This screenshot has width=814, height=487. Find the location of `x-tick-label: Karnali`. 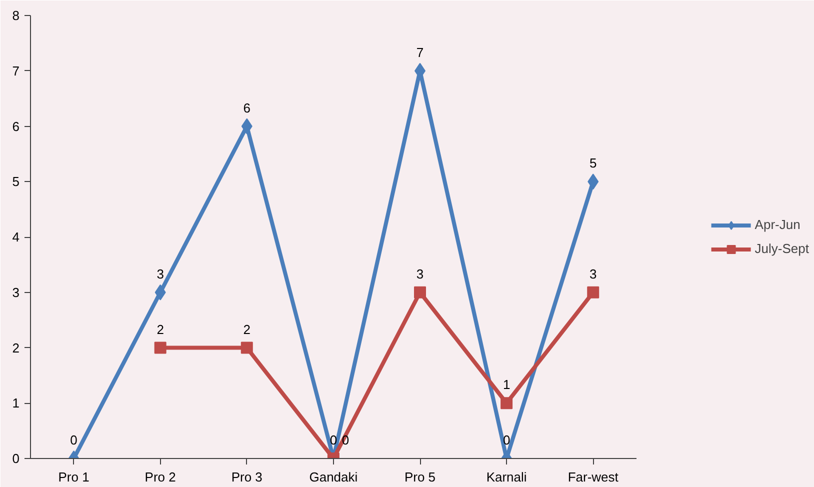

x-tick-label: Karnali is located at coordinates (506, 477).